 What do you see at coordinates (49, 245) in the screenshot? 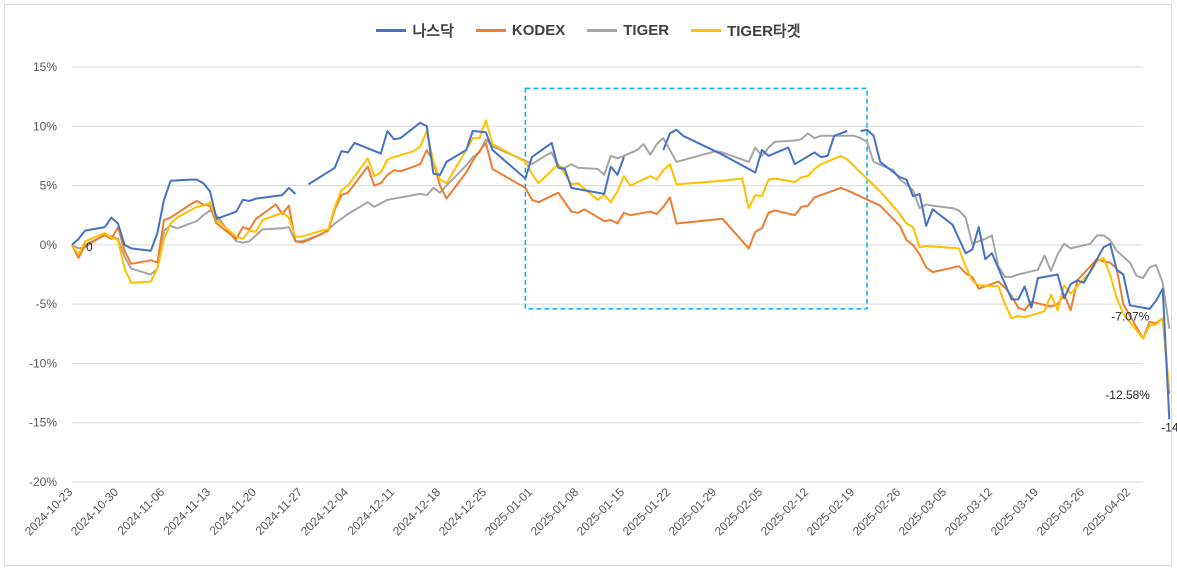
I see `y-tick-label: 0%` at bounding box center [49, 245].